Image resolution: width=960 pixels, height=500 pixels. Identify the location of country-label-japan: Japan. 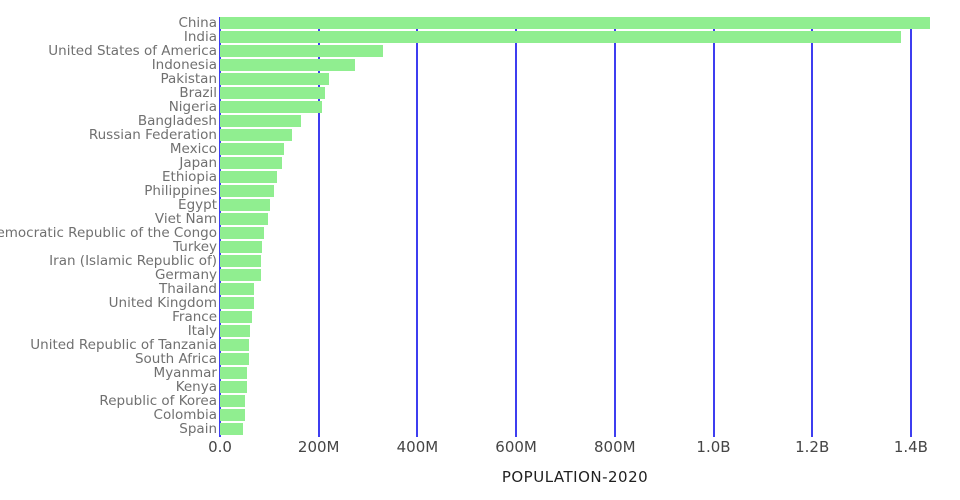
(198, 163).